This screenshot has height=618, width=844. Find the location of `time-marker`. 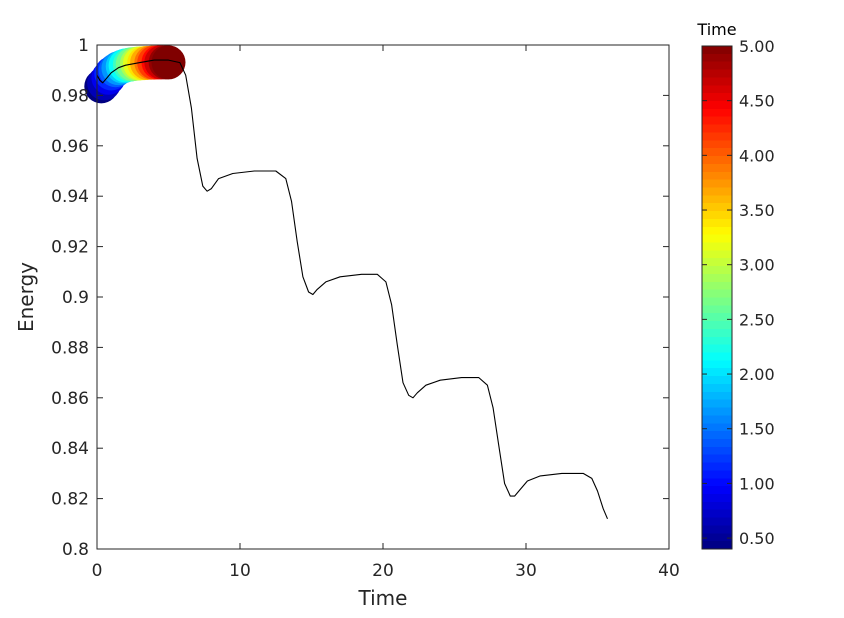

time-marker is located at coordinates (168, 62).